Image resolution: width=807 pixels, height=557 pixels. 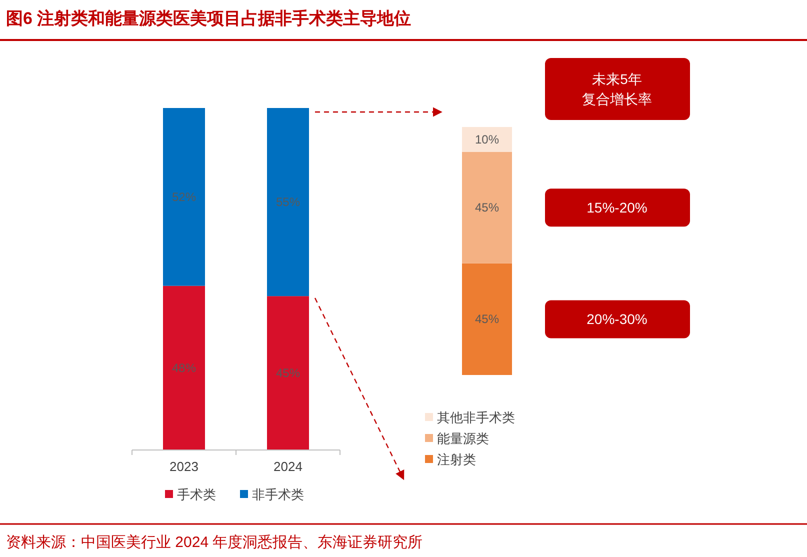 What do you see at coordinates (278, 494) in the screenshot?
I see `legend-label: 非手术类` at bounding box center [278, 494].